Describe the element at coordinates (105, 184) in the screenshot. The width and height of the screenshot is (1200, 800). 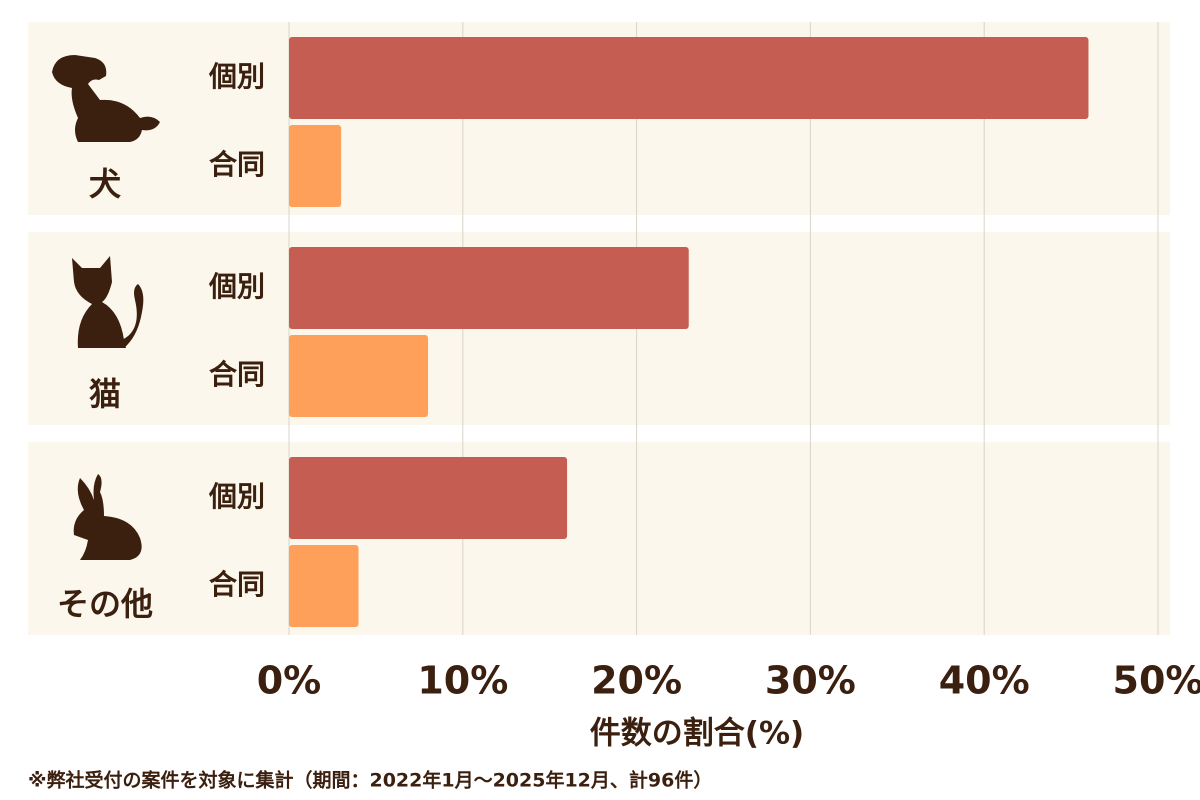
I see `category-label: 犬` at that location.